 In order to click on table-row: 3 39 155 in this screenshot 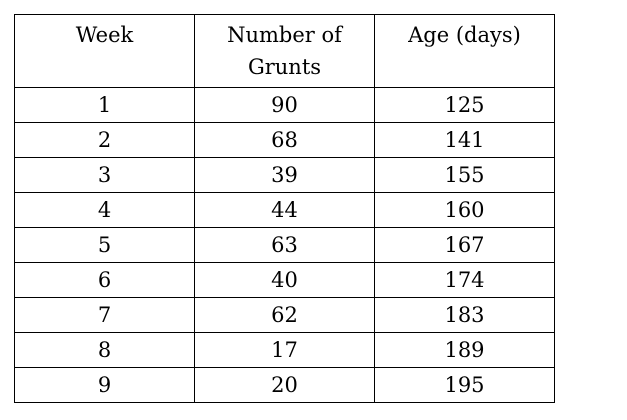, I will do `click(284, 175)`.